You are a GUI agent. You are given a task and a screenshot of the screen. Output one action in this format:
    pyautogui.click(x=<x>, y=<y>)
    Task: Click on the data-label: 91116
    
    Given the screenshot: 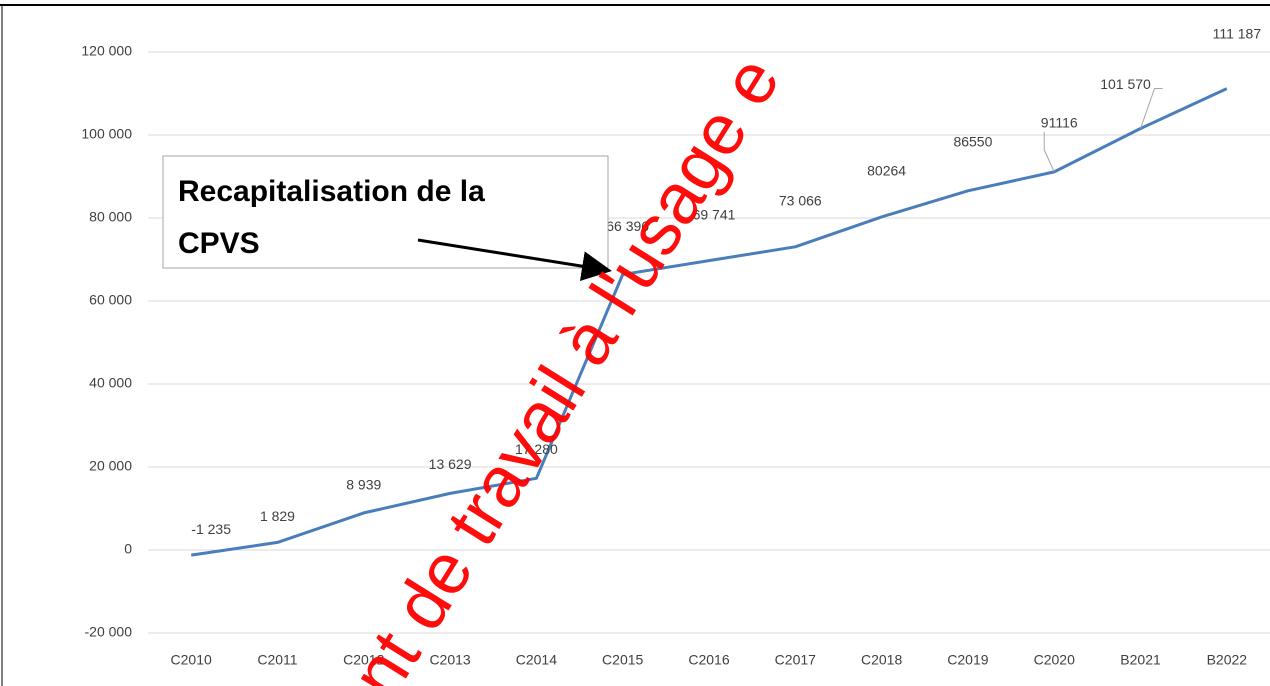 What is the action you would take?
    pyautogui.click(x=1059, y=123)
    